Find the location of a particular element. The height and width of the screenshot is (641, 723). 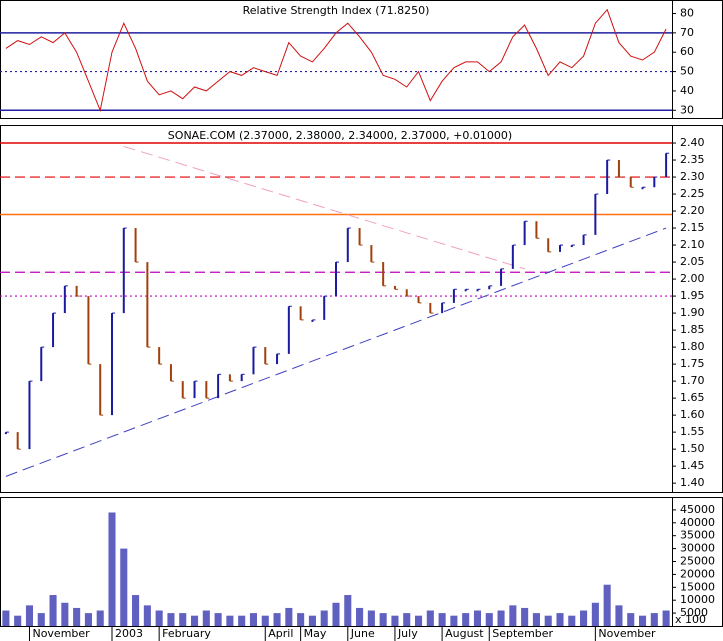

x-tick-label: May is located at coordinates (315, 633).